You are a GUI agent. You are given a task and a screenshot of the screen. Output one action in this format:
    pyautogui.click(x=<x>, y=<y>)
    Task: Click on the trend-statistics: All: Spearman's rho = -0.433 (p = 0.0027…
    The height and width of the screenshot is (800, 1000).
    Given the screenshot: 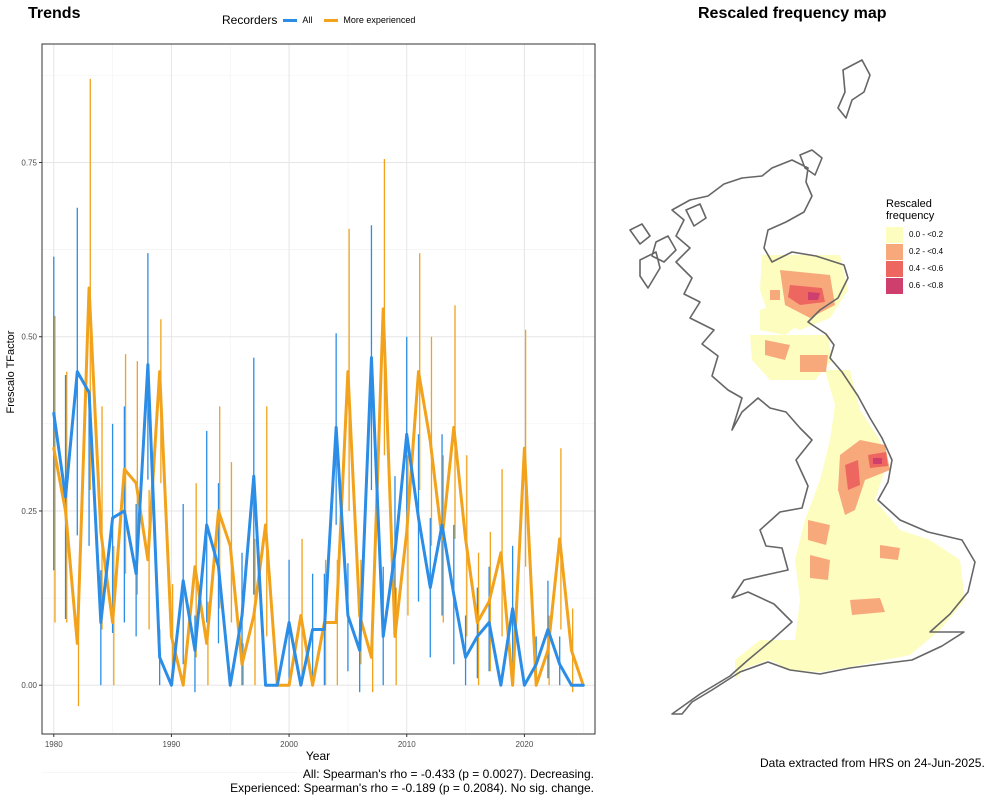 What is the action you would take?
    pyautogui.click(x=412, y=781)
    